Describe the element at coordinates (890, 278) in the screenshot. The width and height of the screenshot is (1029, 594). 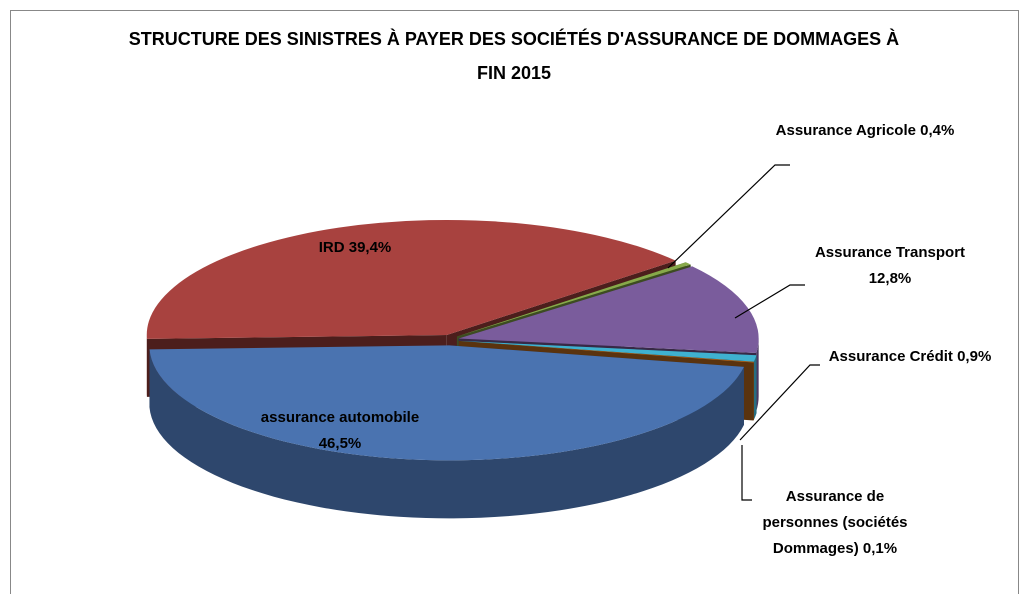
I see `value-label: 12,8%` at that location.